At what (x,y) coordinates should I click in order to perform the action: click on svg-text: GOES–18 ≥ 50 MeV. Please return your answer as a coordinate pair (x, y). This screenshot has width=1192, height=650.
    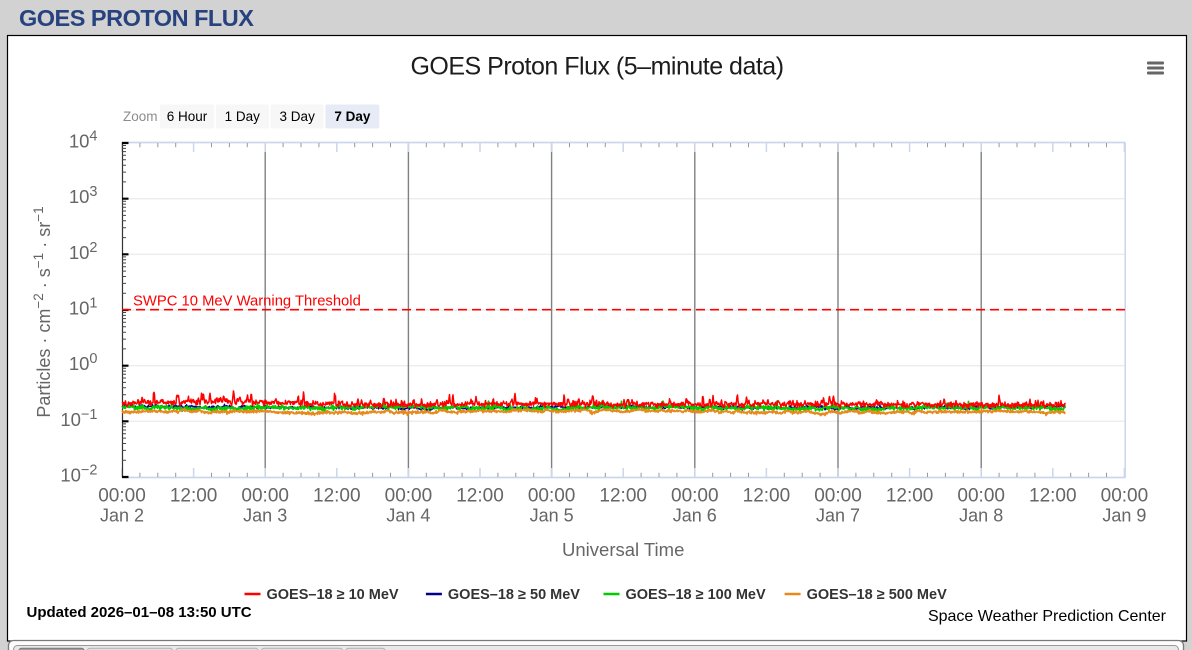
    Looking at the image, I should click on (514, 595).